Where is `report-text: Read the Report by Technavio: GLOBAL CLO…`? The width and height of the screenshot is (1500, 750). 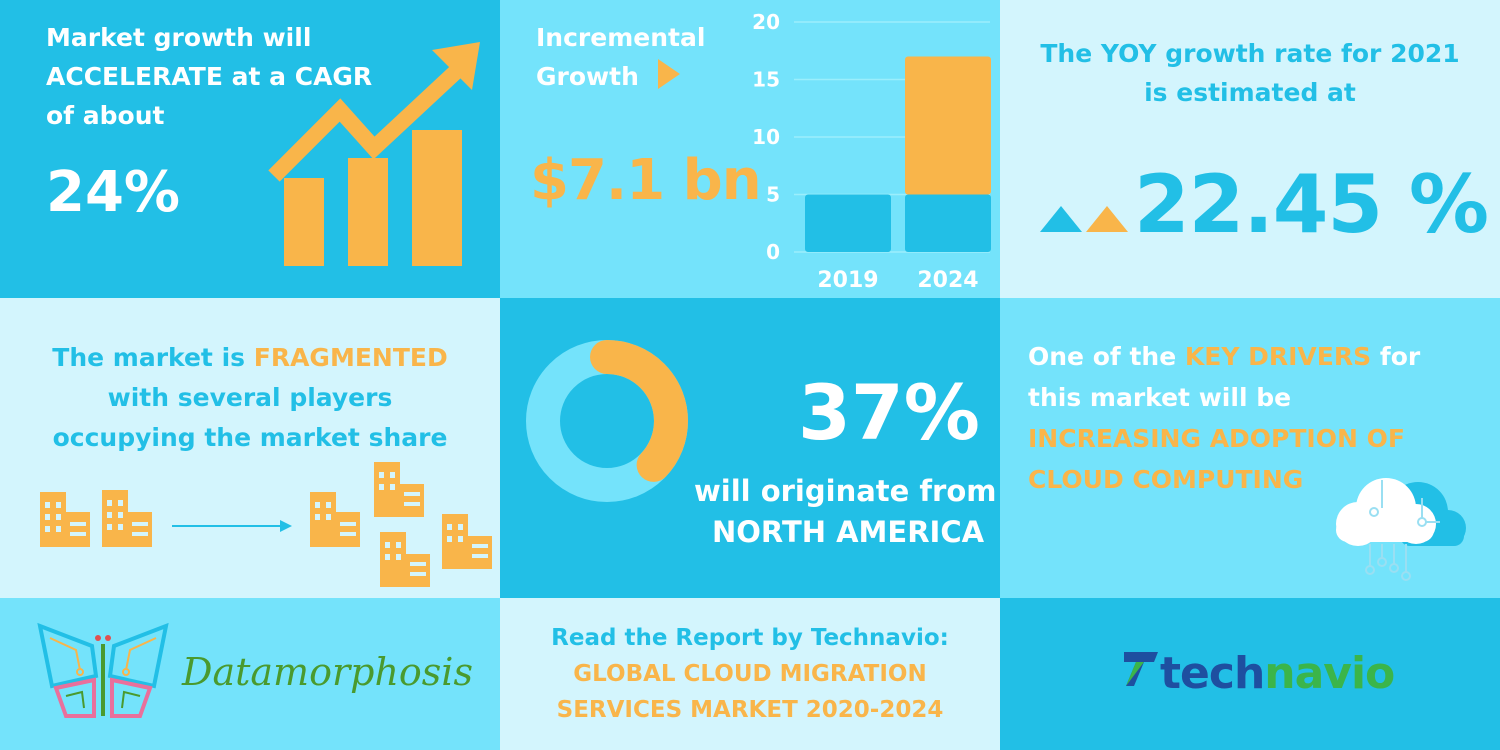 report-text: Read the Report by Technavio: GLOBAL CLO… is located at coordinates (750, 674).